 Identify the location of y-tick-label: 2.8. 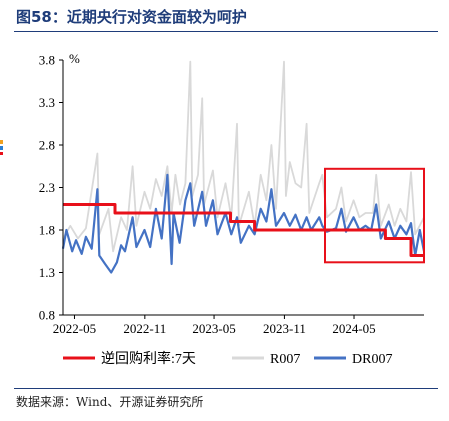
(47, 145).